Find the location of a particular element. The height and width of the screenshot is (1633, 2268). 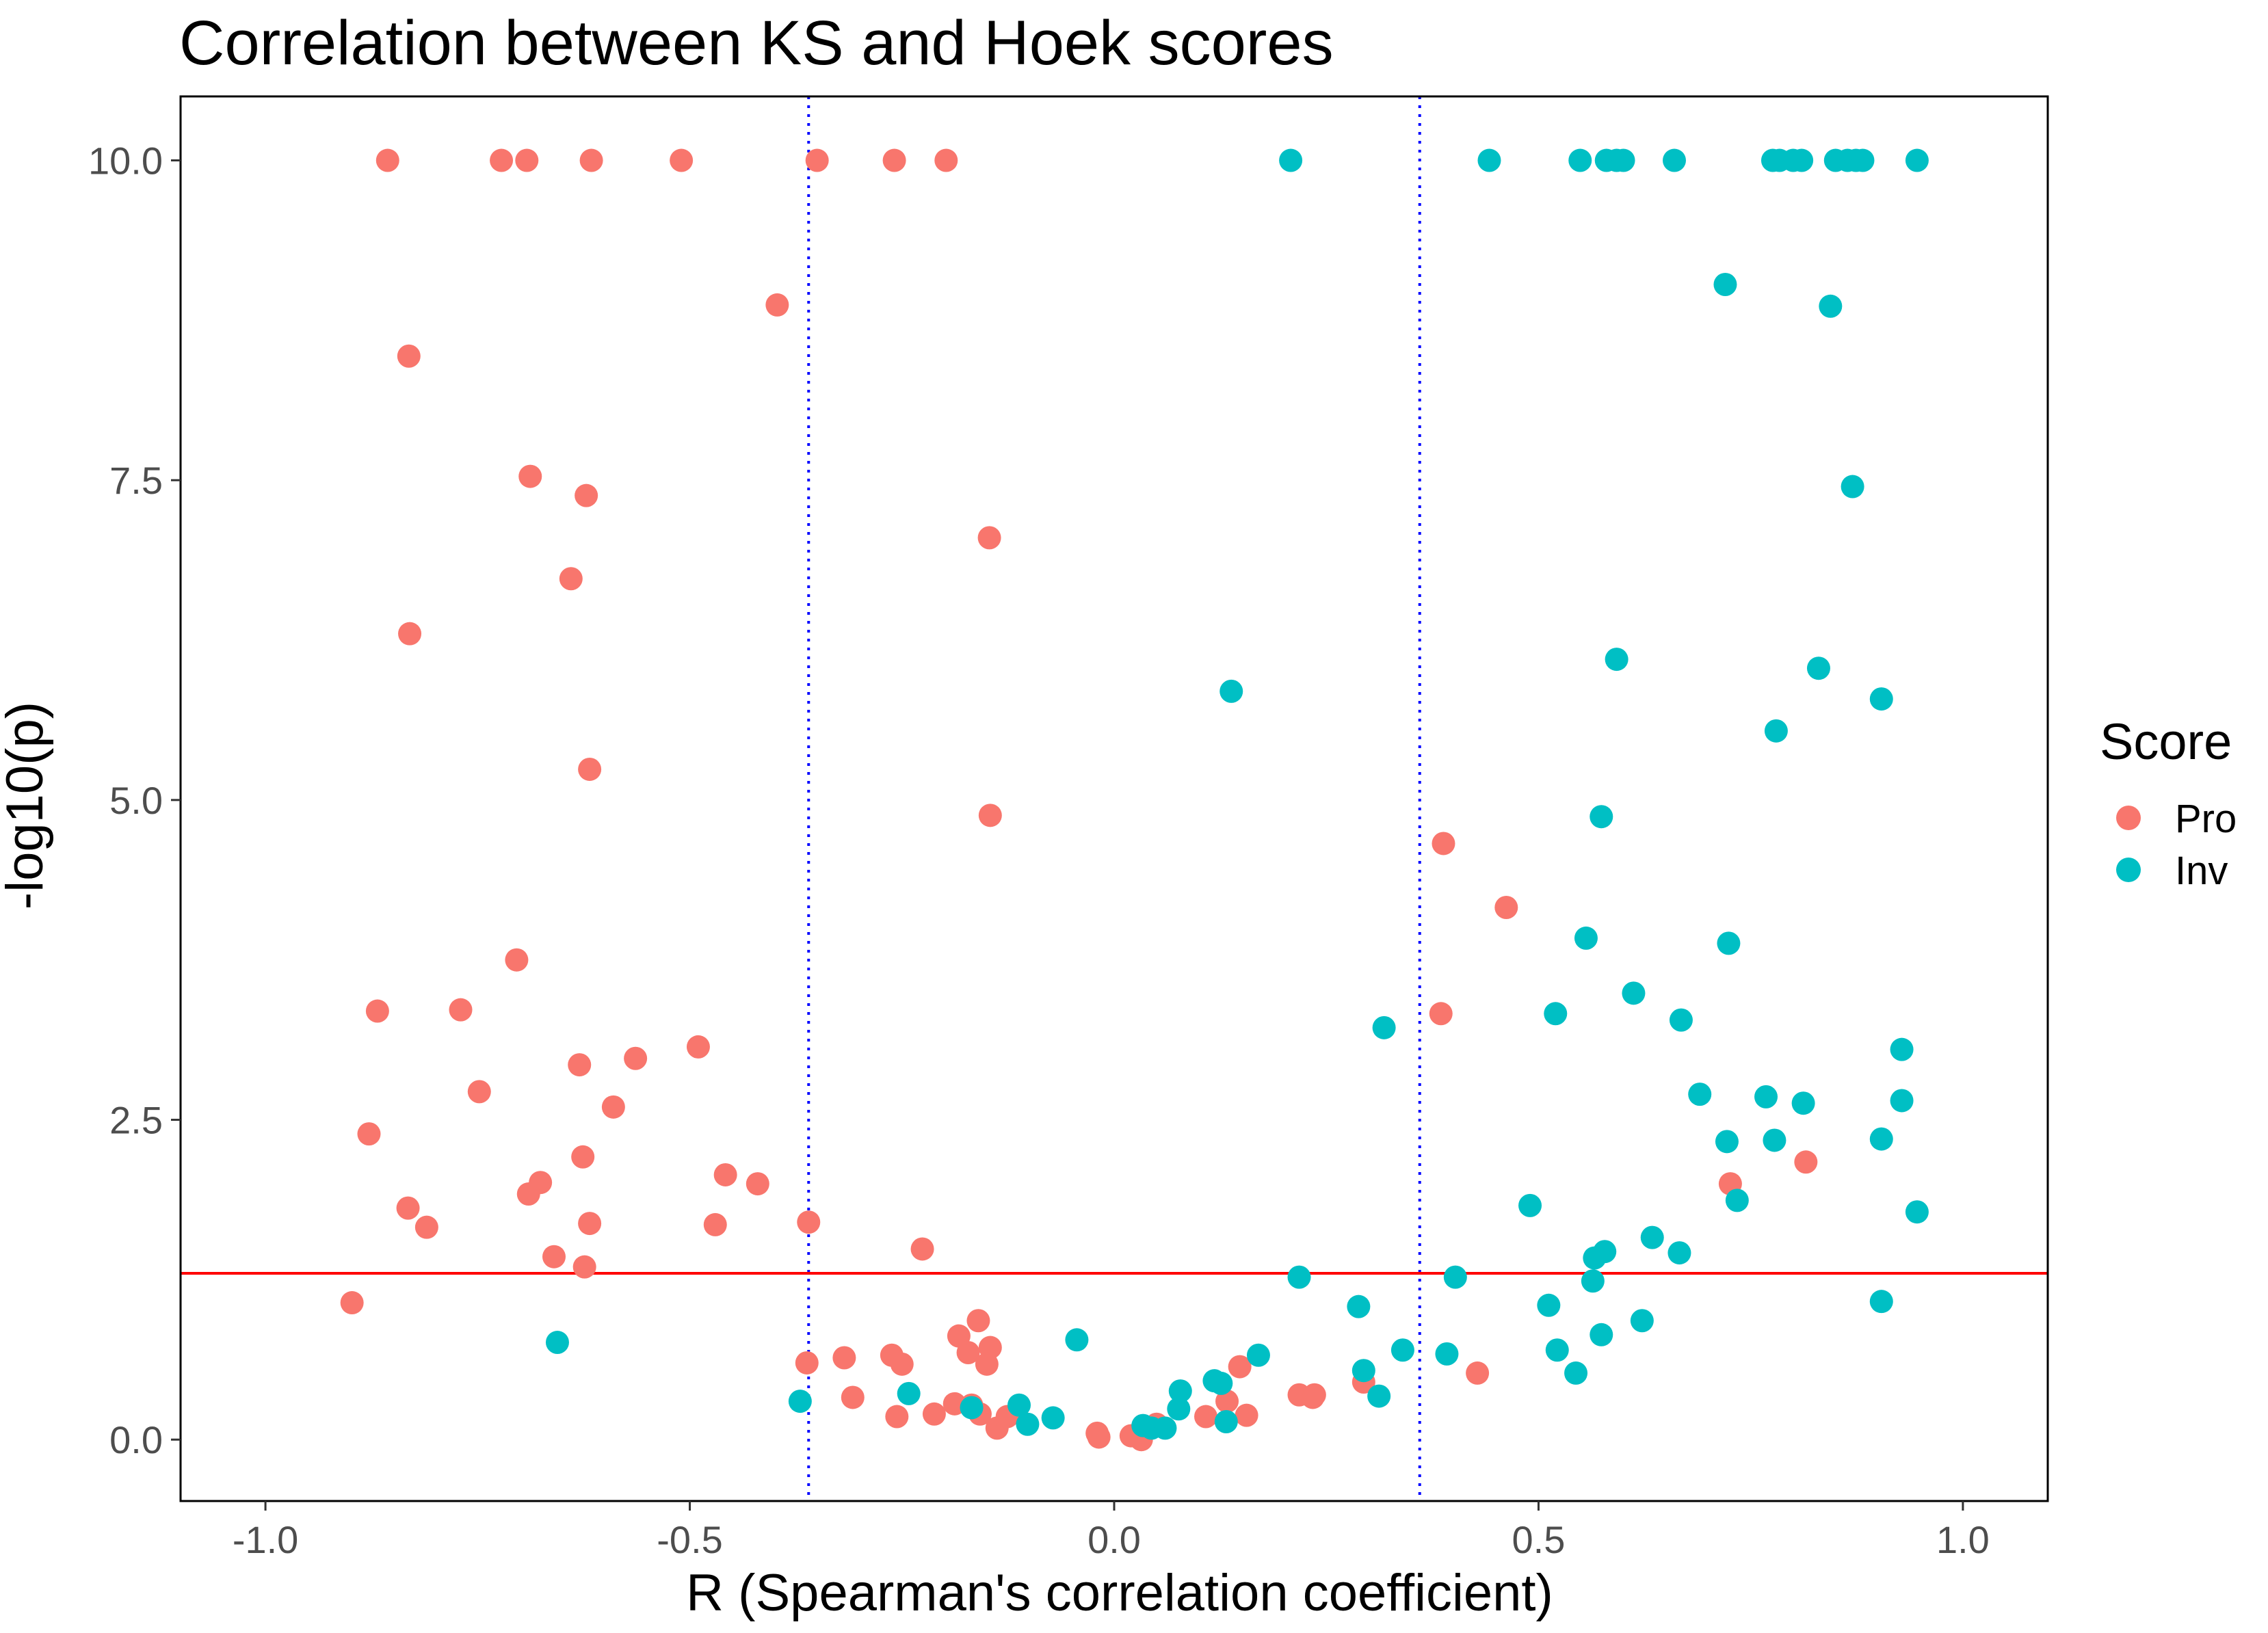

y-tick-label: 2.5 is located at coordinates (136, 1120).